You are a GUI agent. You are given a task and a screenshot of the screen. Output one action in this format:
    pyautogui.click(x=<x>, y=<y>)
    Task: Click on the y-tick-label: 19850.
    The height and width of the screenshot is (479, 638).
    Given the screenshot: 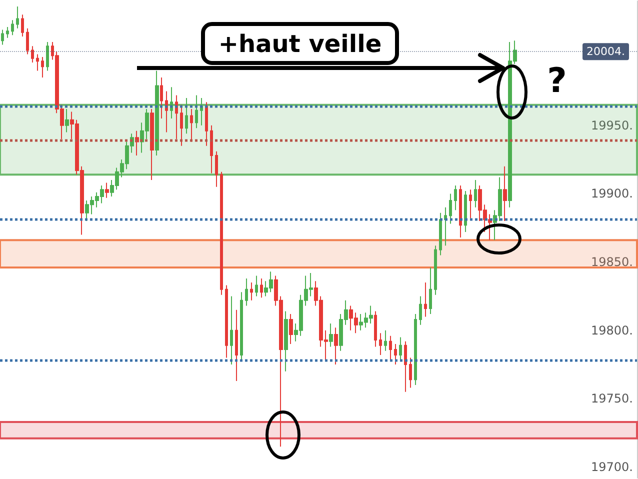 What is the action you would take?
    pyautogui.click(x=612, y=262)
    